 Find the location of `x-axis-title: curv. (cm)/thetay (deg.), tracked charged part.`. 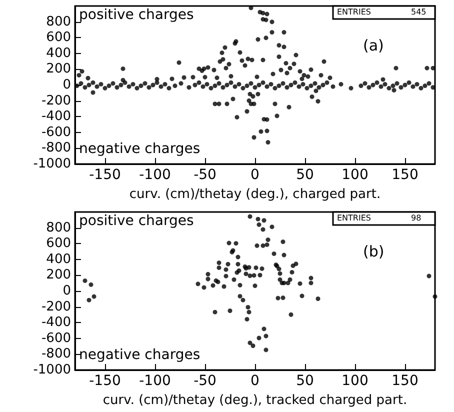

x-axis-title: curv. (cm)/thetay (deg.), tracked charged part. is located at coordinates (255, 400).